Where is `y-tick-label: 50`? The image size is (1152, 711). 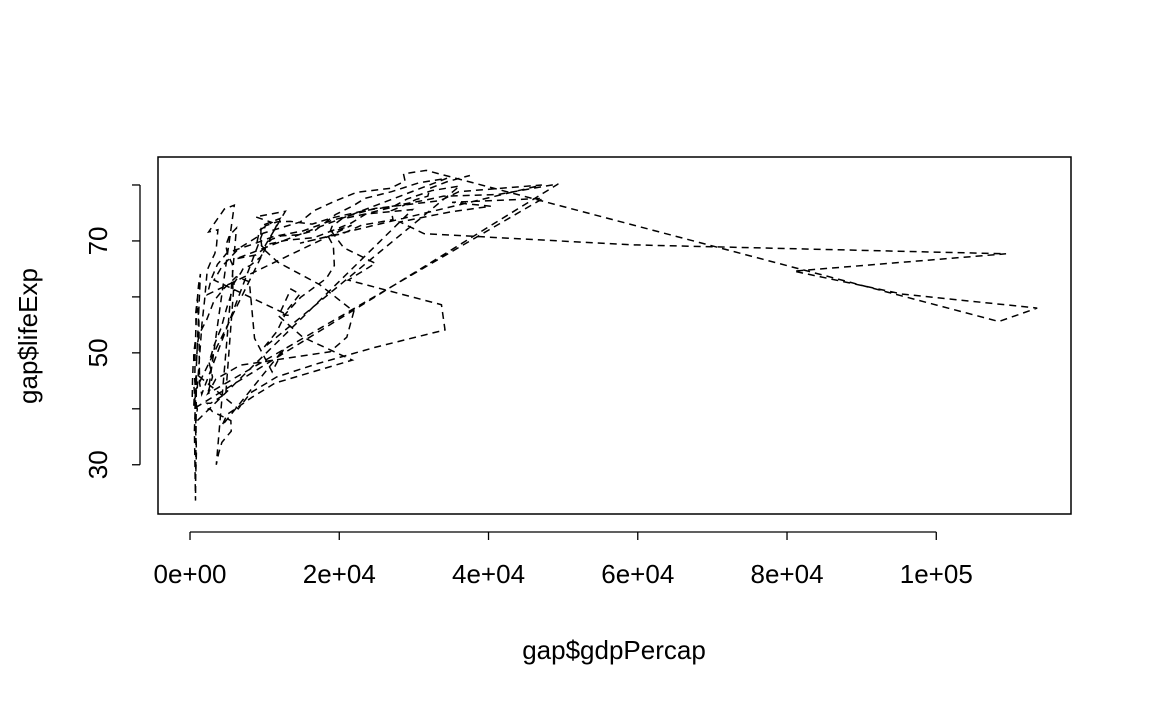
y-tick-label: 50 is located at coordinates (98, 352).